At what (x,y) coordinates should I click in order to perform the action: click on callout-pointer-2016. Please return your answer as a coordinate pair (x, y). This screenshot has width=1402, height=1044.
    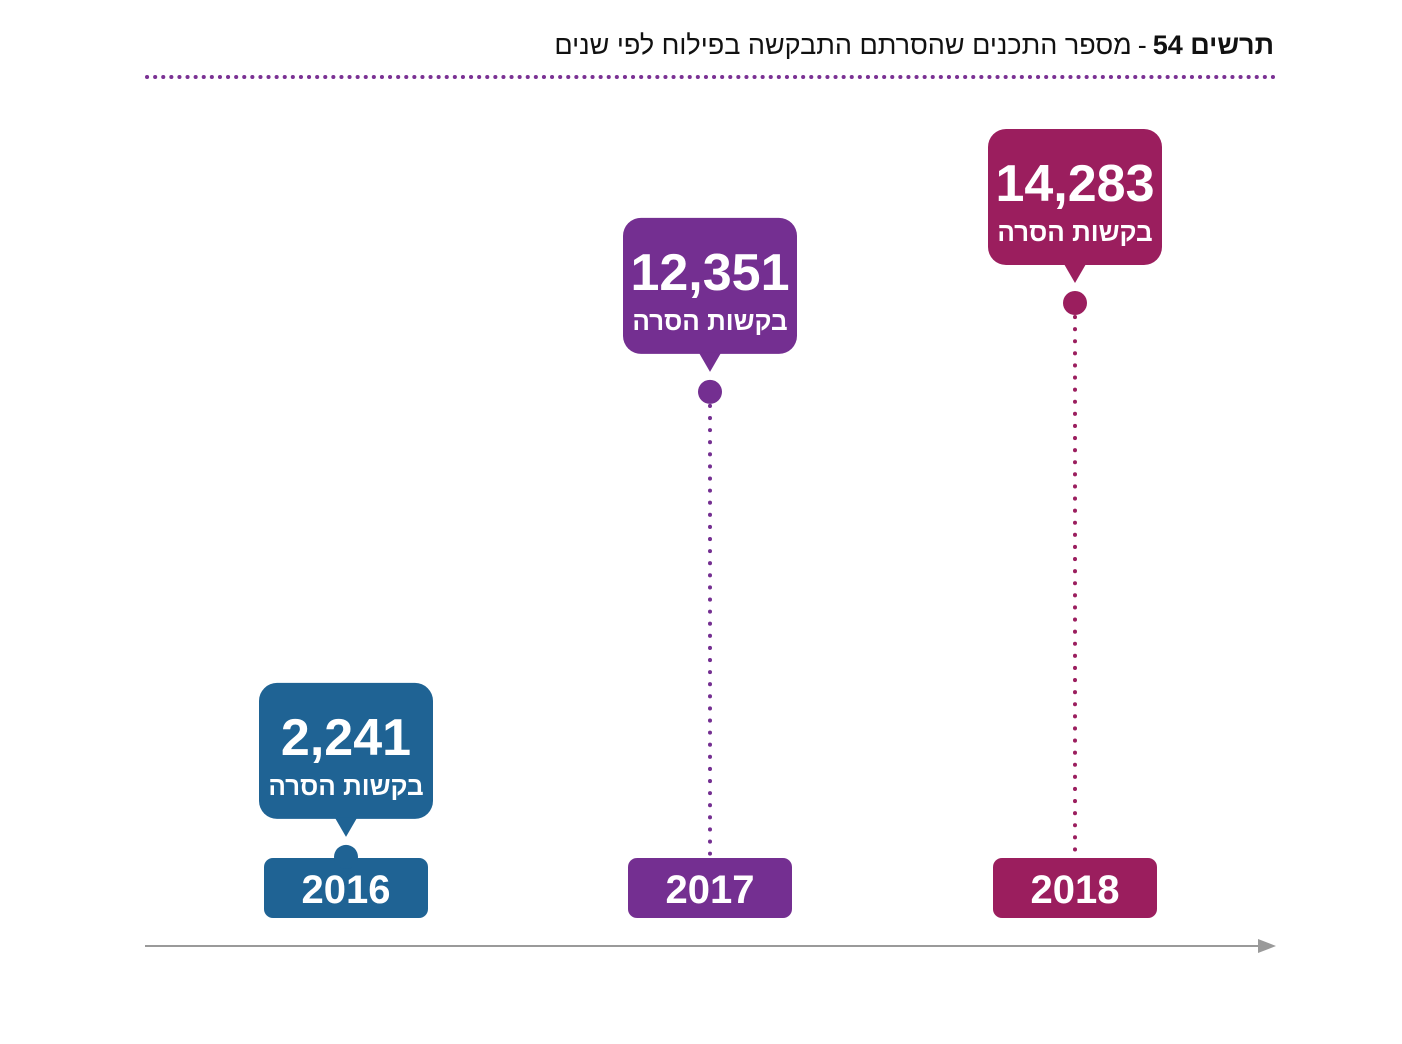
    Looking at the image, I should click on (346, 827).